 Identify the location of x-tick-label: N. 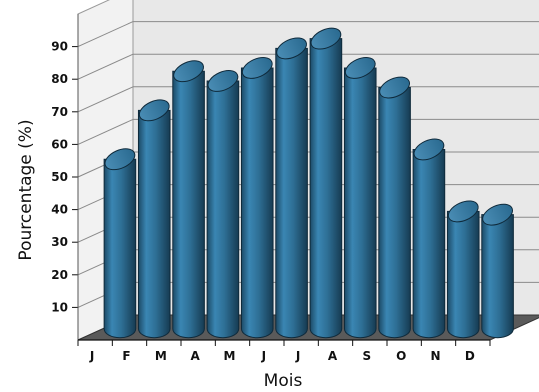
(435, 356).